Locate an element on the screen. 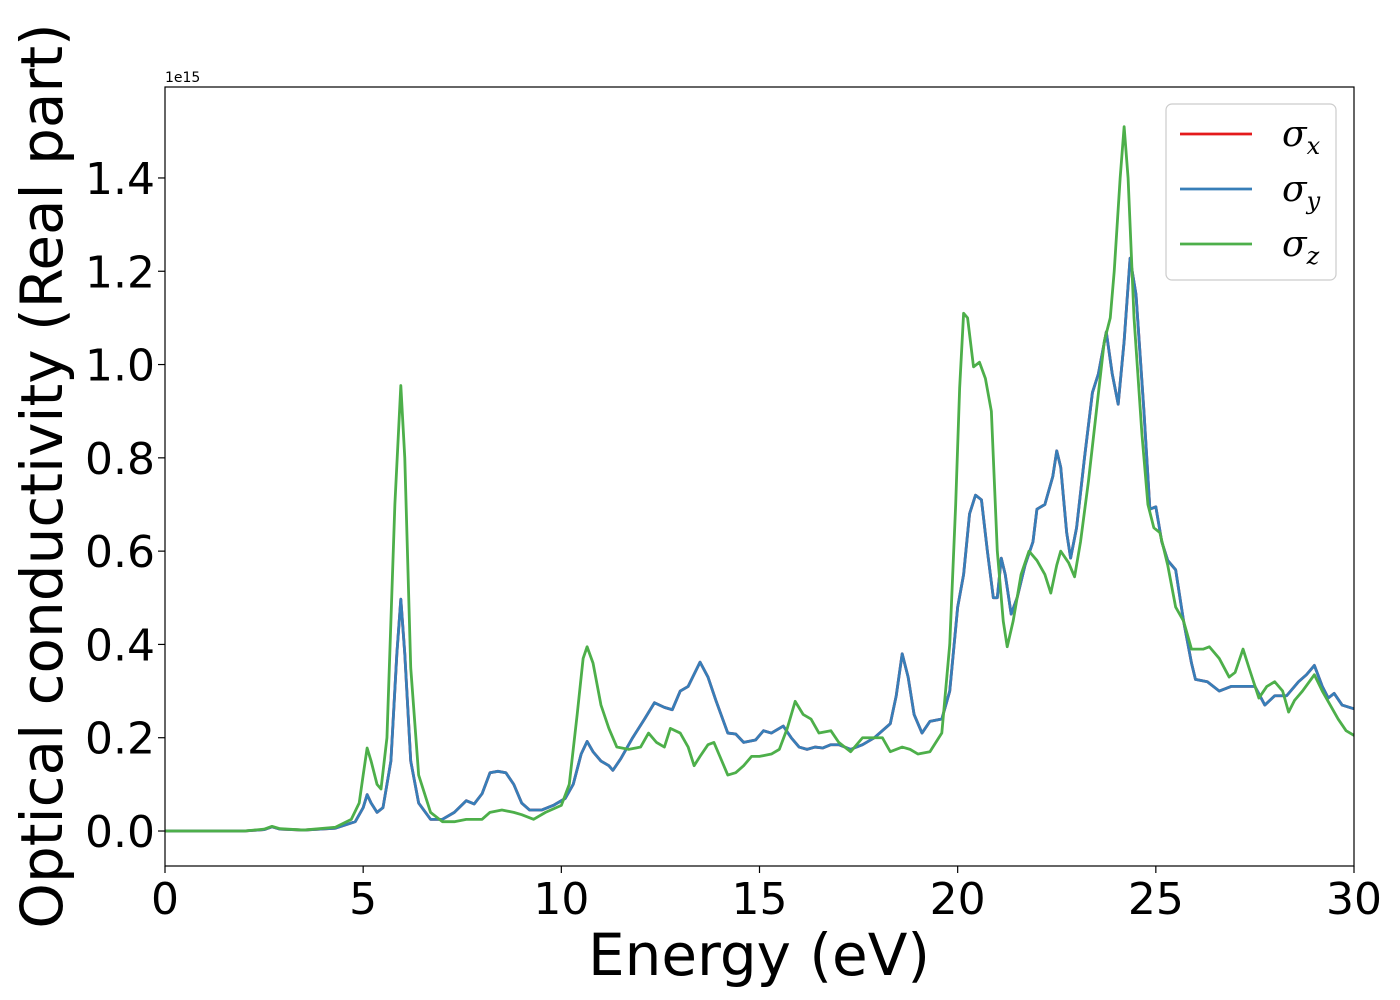 This screenshot has width=1400, height=1000. y-tick-label: 0.8 is located at coordinates (120, 459).